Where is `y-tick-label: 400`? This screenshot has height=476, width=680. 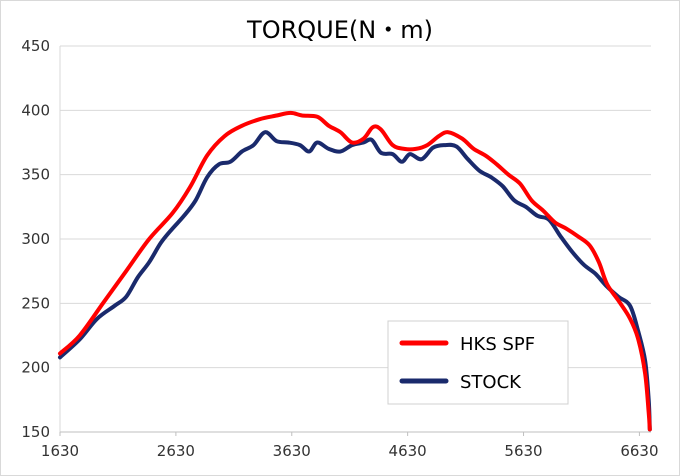
y-tick-label: 400 is located at coordinates (35, 110).